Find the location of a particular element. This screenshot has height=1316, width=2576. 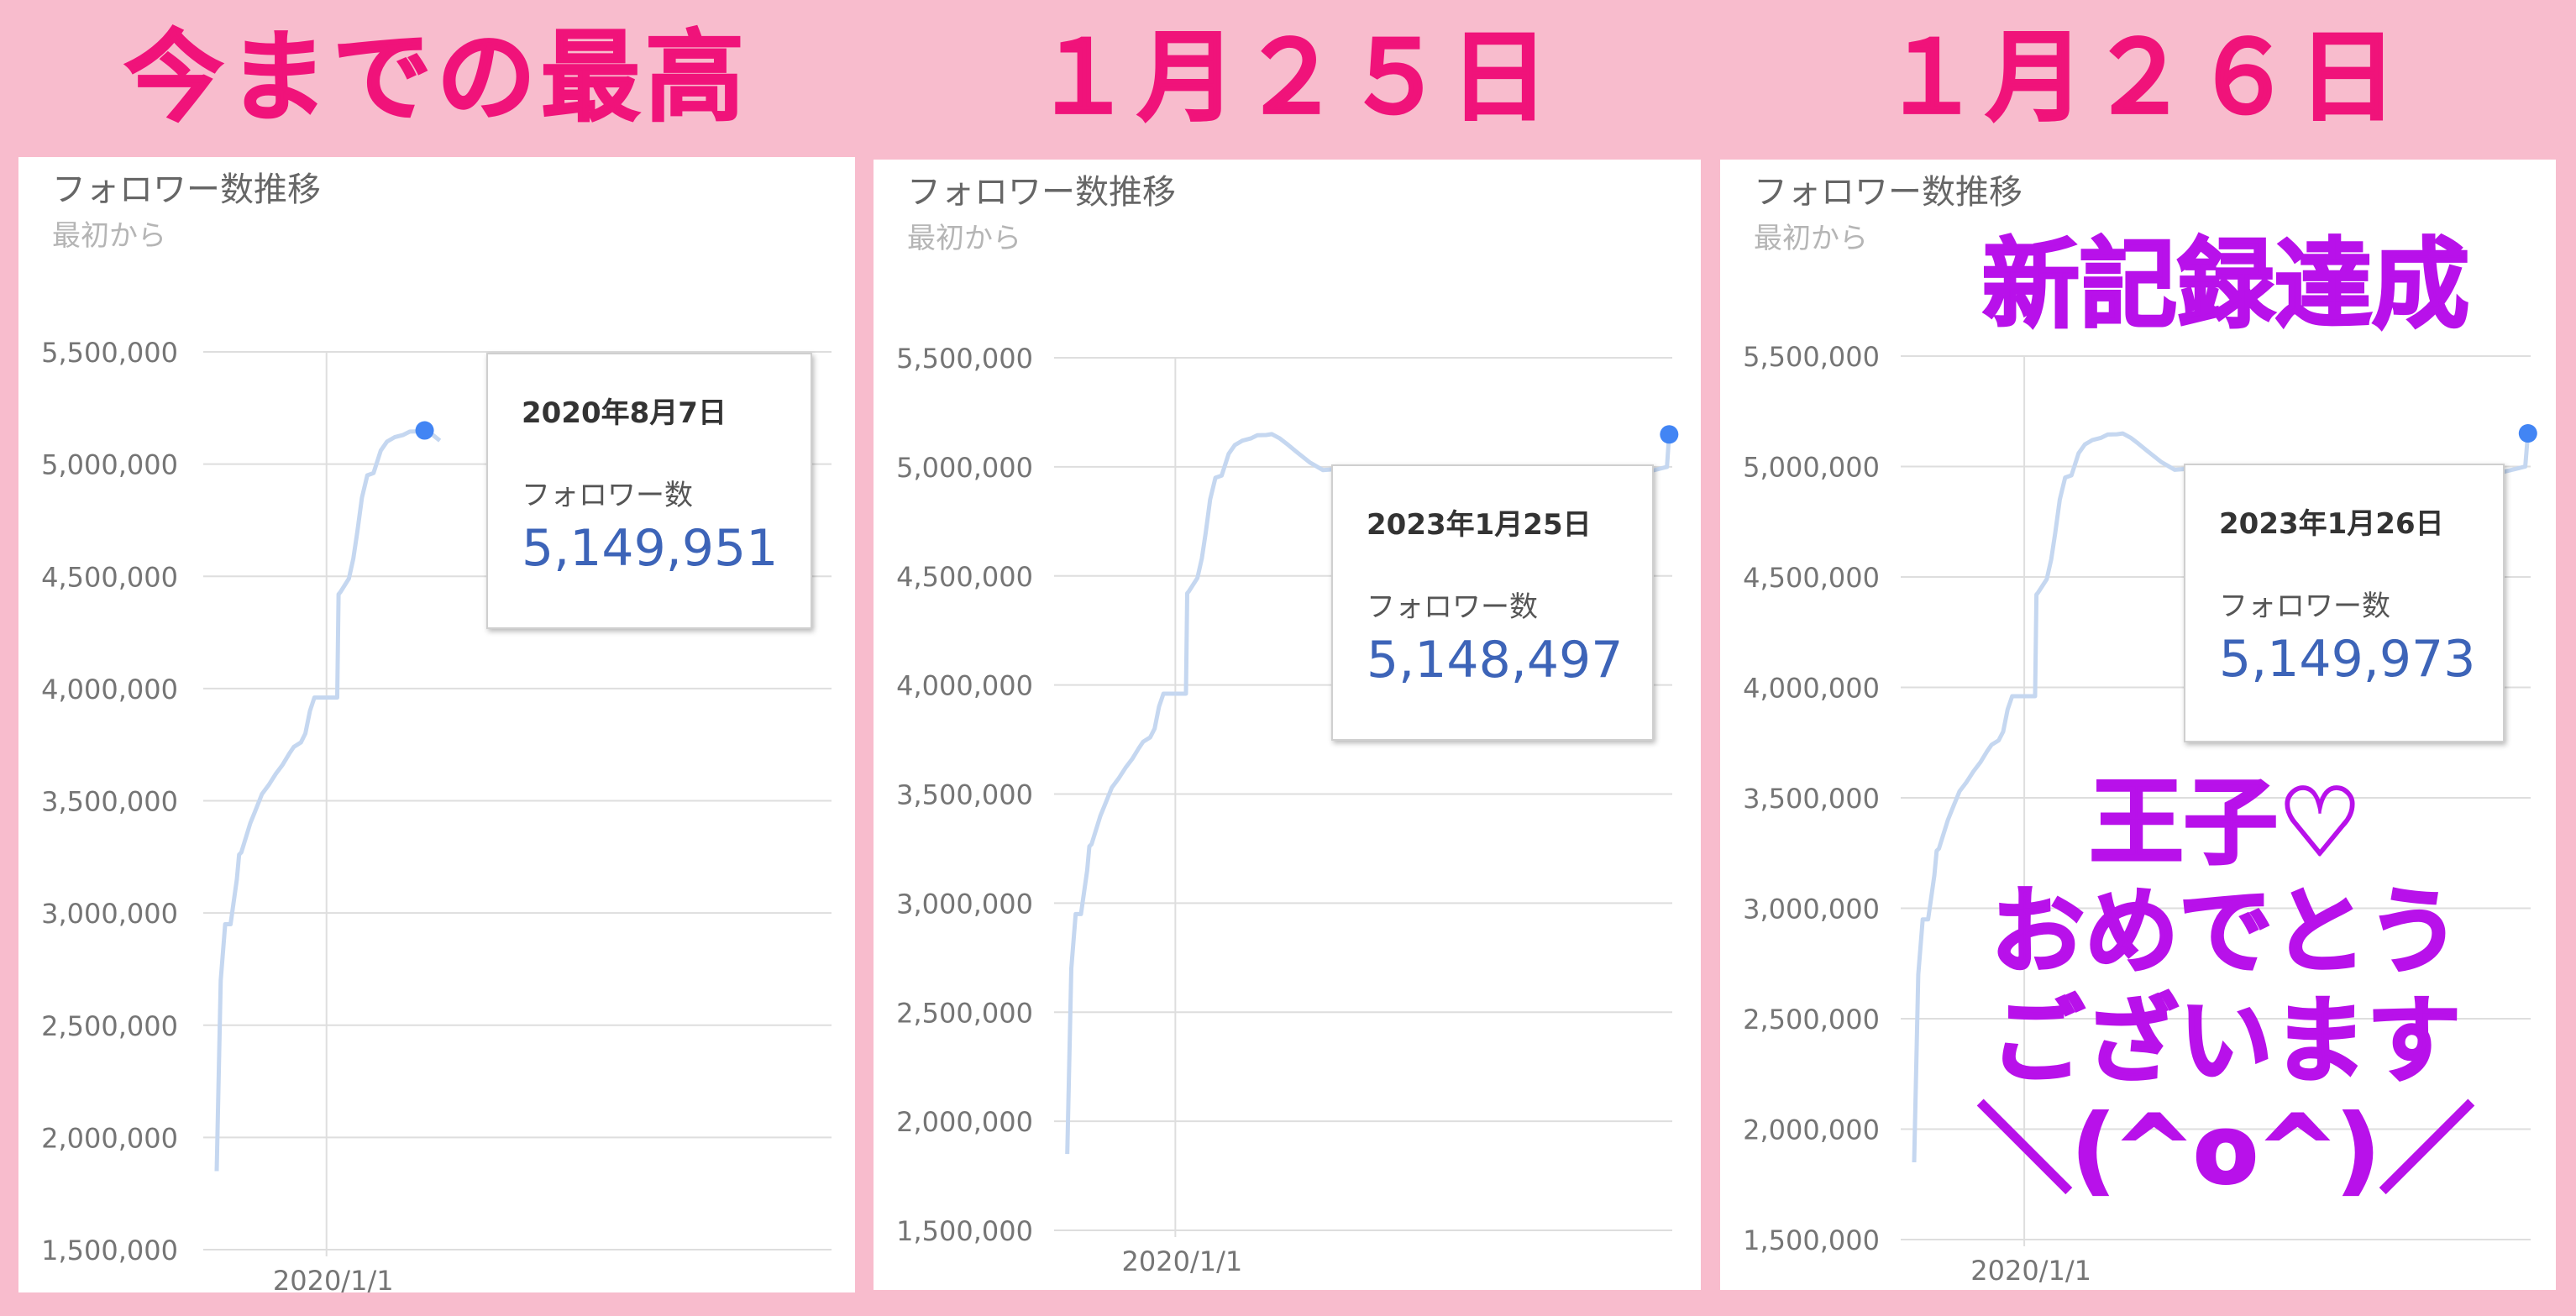

header-jan-26: １月２６日 is located at coordinates (2141, 77).